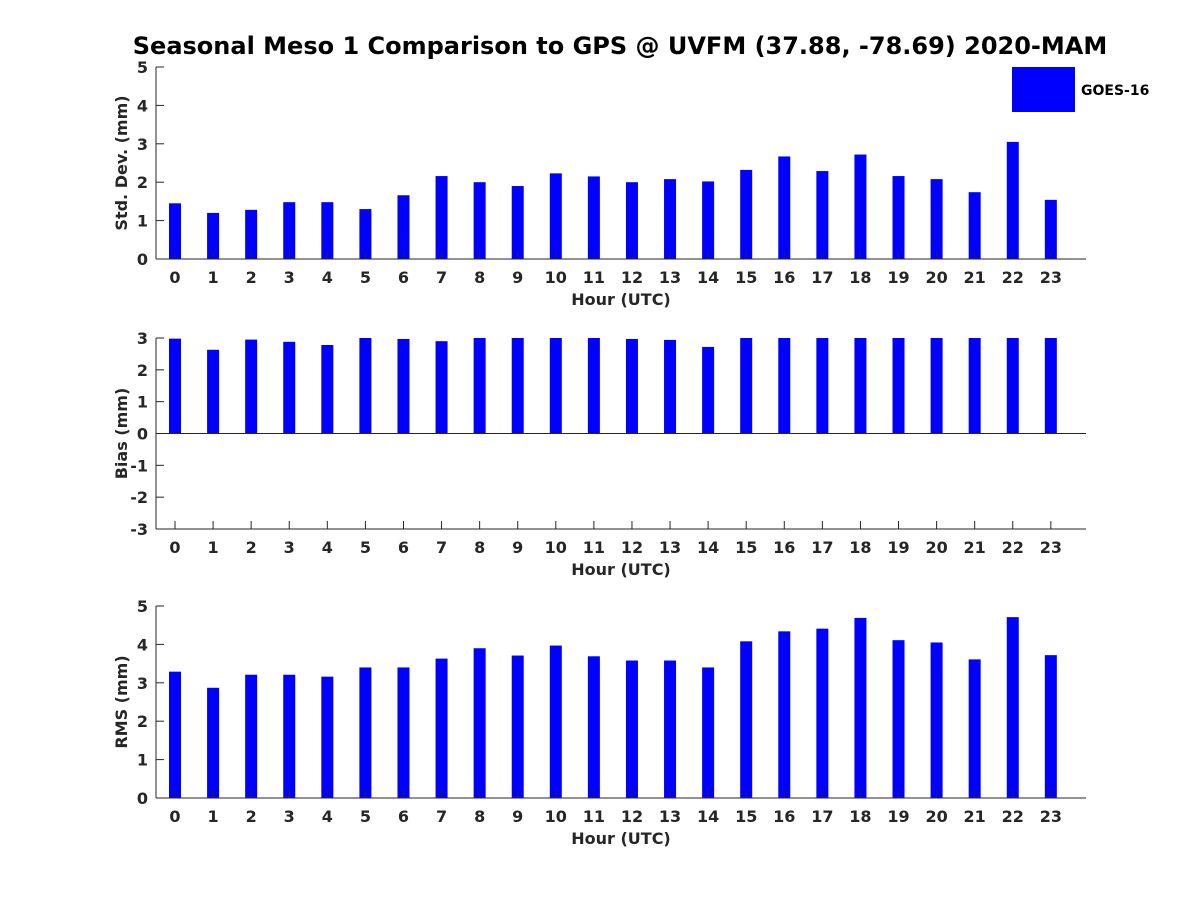  What do you see at coordinates (1043, 89) in the screenshot?
I see `legend-swatch` at bounding box center [1043, 89].